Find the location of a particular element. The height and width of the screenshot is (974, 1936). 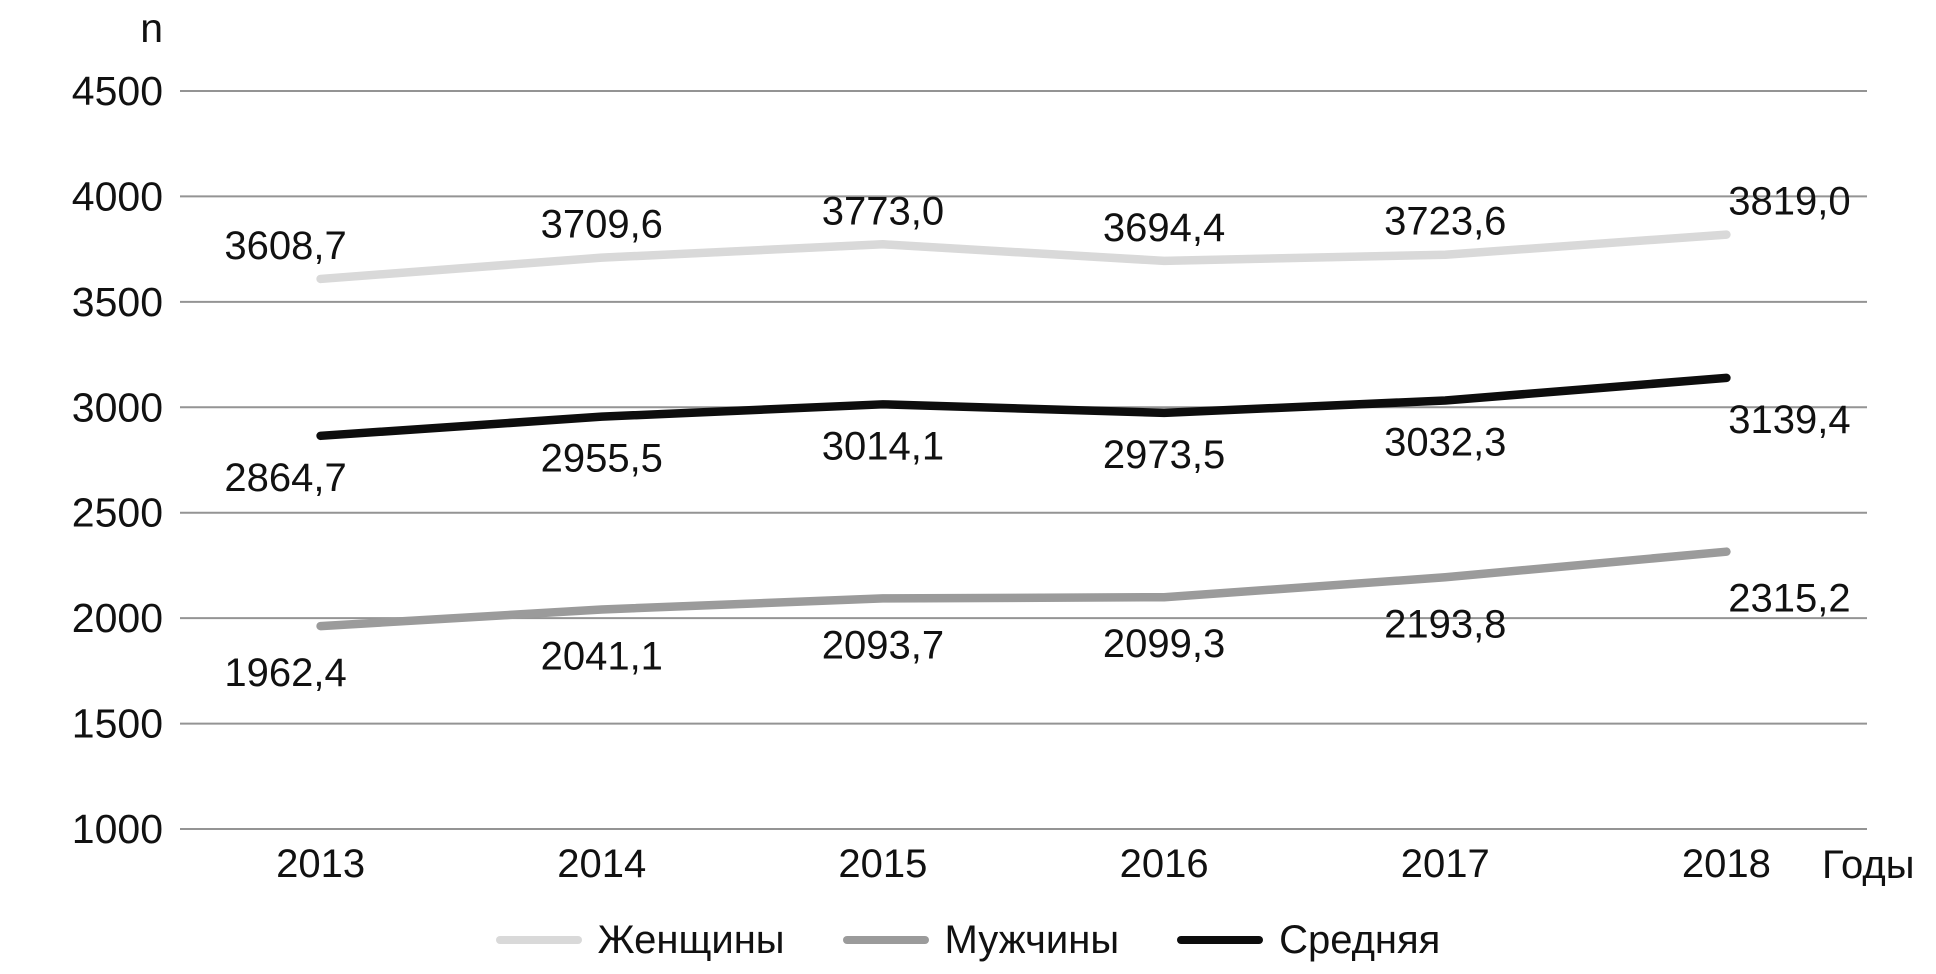

legend-item-women: Женщины is located at coordinates (640, 940).